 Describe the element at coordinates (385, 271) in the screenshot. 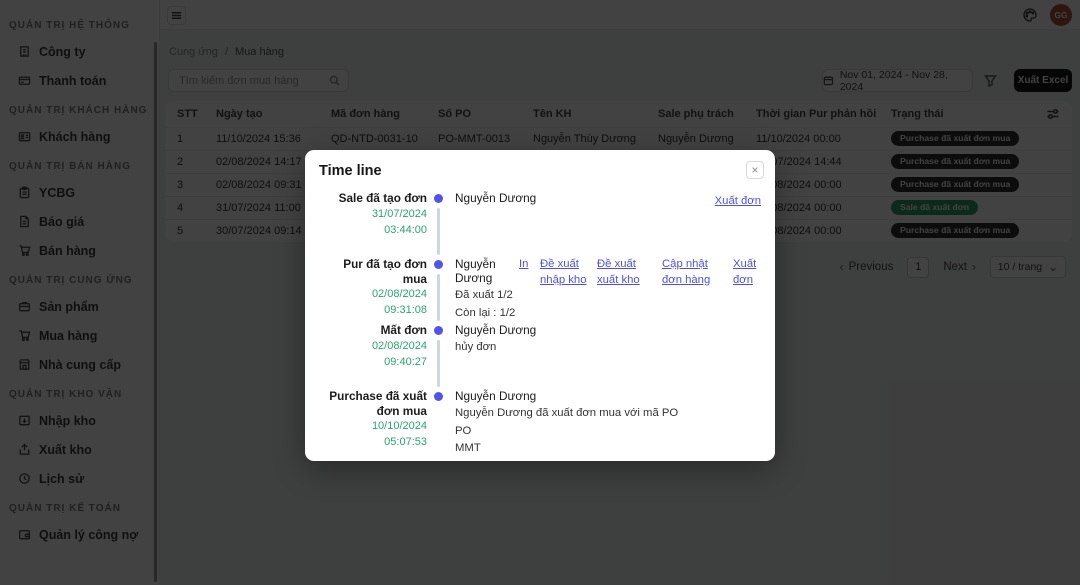

I see `timeline-entry-label: Pur đã tạo đơn mua` at that location.